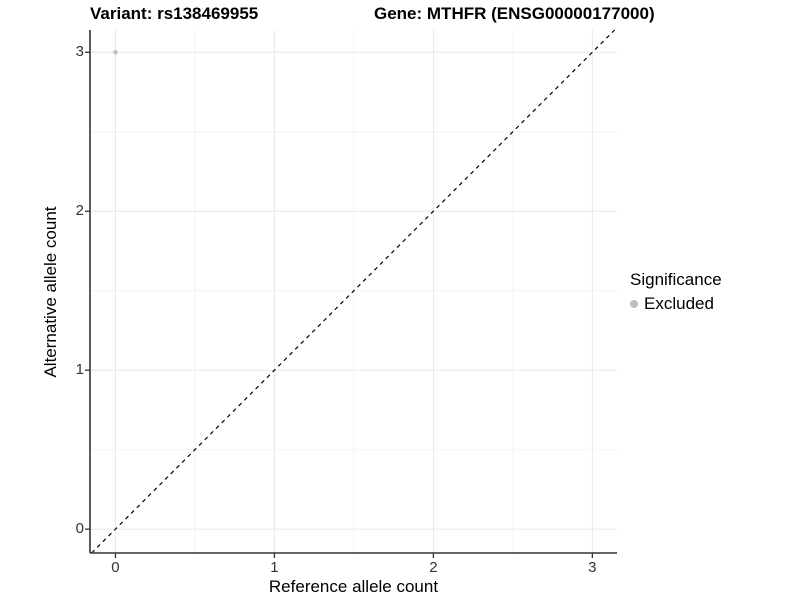 The height and width of the screenshot is (600, 800). What do you see at coordinates (174, 13) in the screenshot?
I see `plot-title-variant: Variant: rs138469955` at bounding box center [174, 13].